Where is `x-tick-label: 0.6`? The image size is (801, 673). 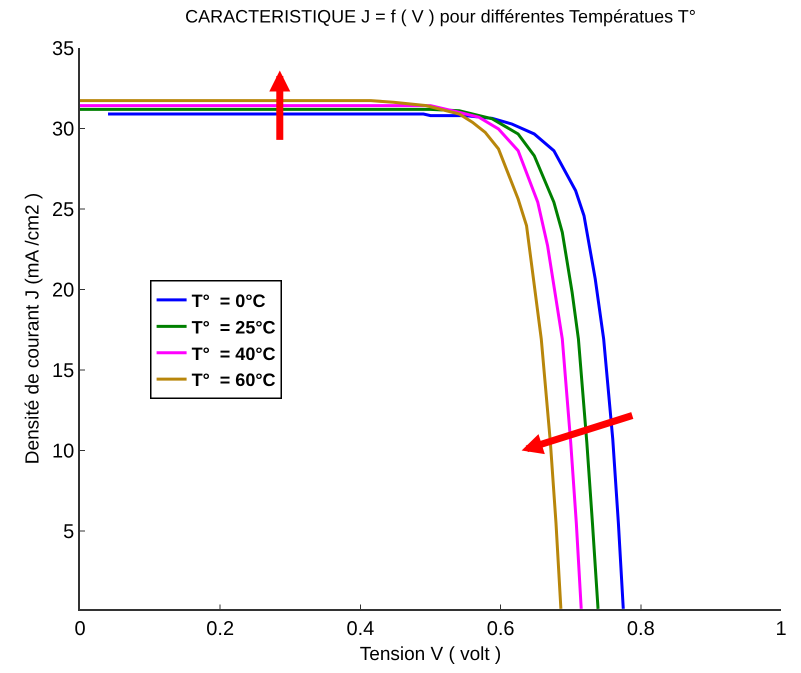
x-tick-label: 0.6 is located at coordinates (500, 629).